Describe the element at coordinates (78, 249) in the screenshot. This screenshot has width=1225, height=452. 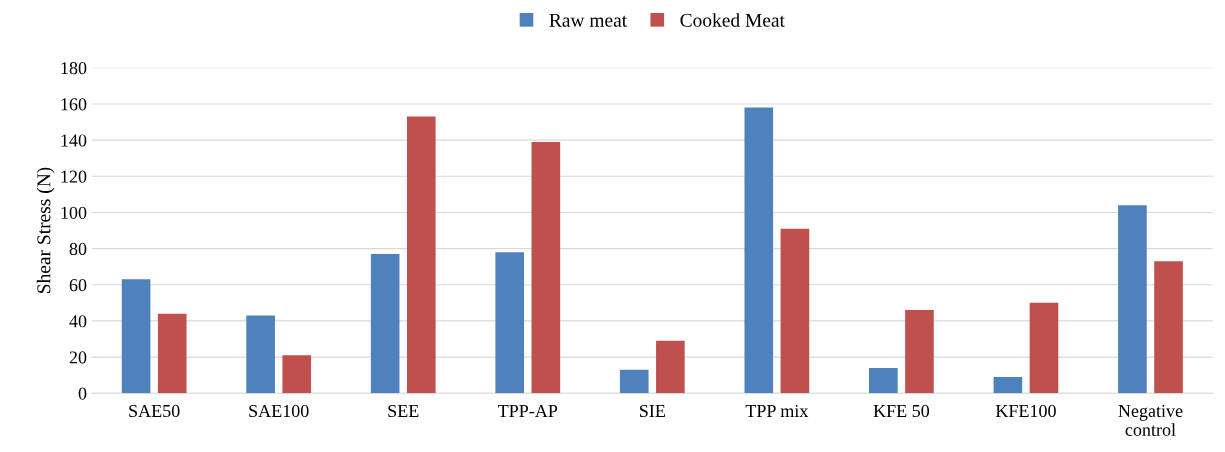
I see `y-tick-label: 80` at that location.